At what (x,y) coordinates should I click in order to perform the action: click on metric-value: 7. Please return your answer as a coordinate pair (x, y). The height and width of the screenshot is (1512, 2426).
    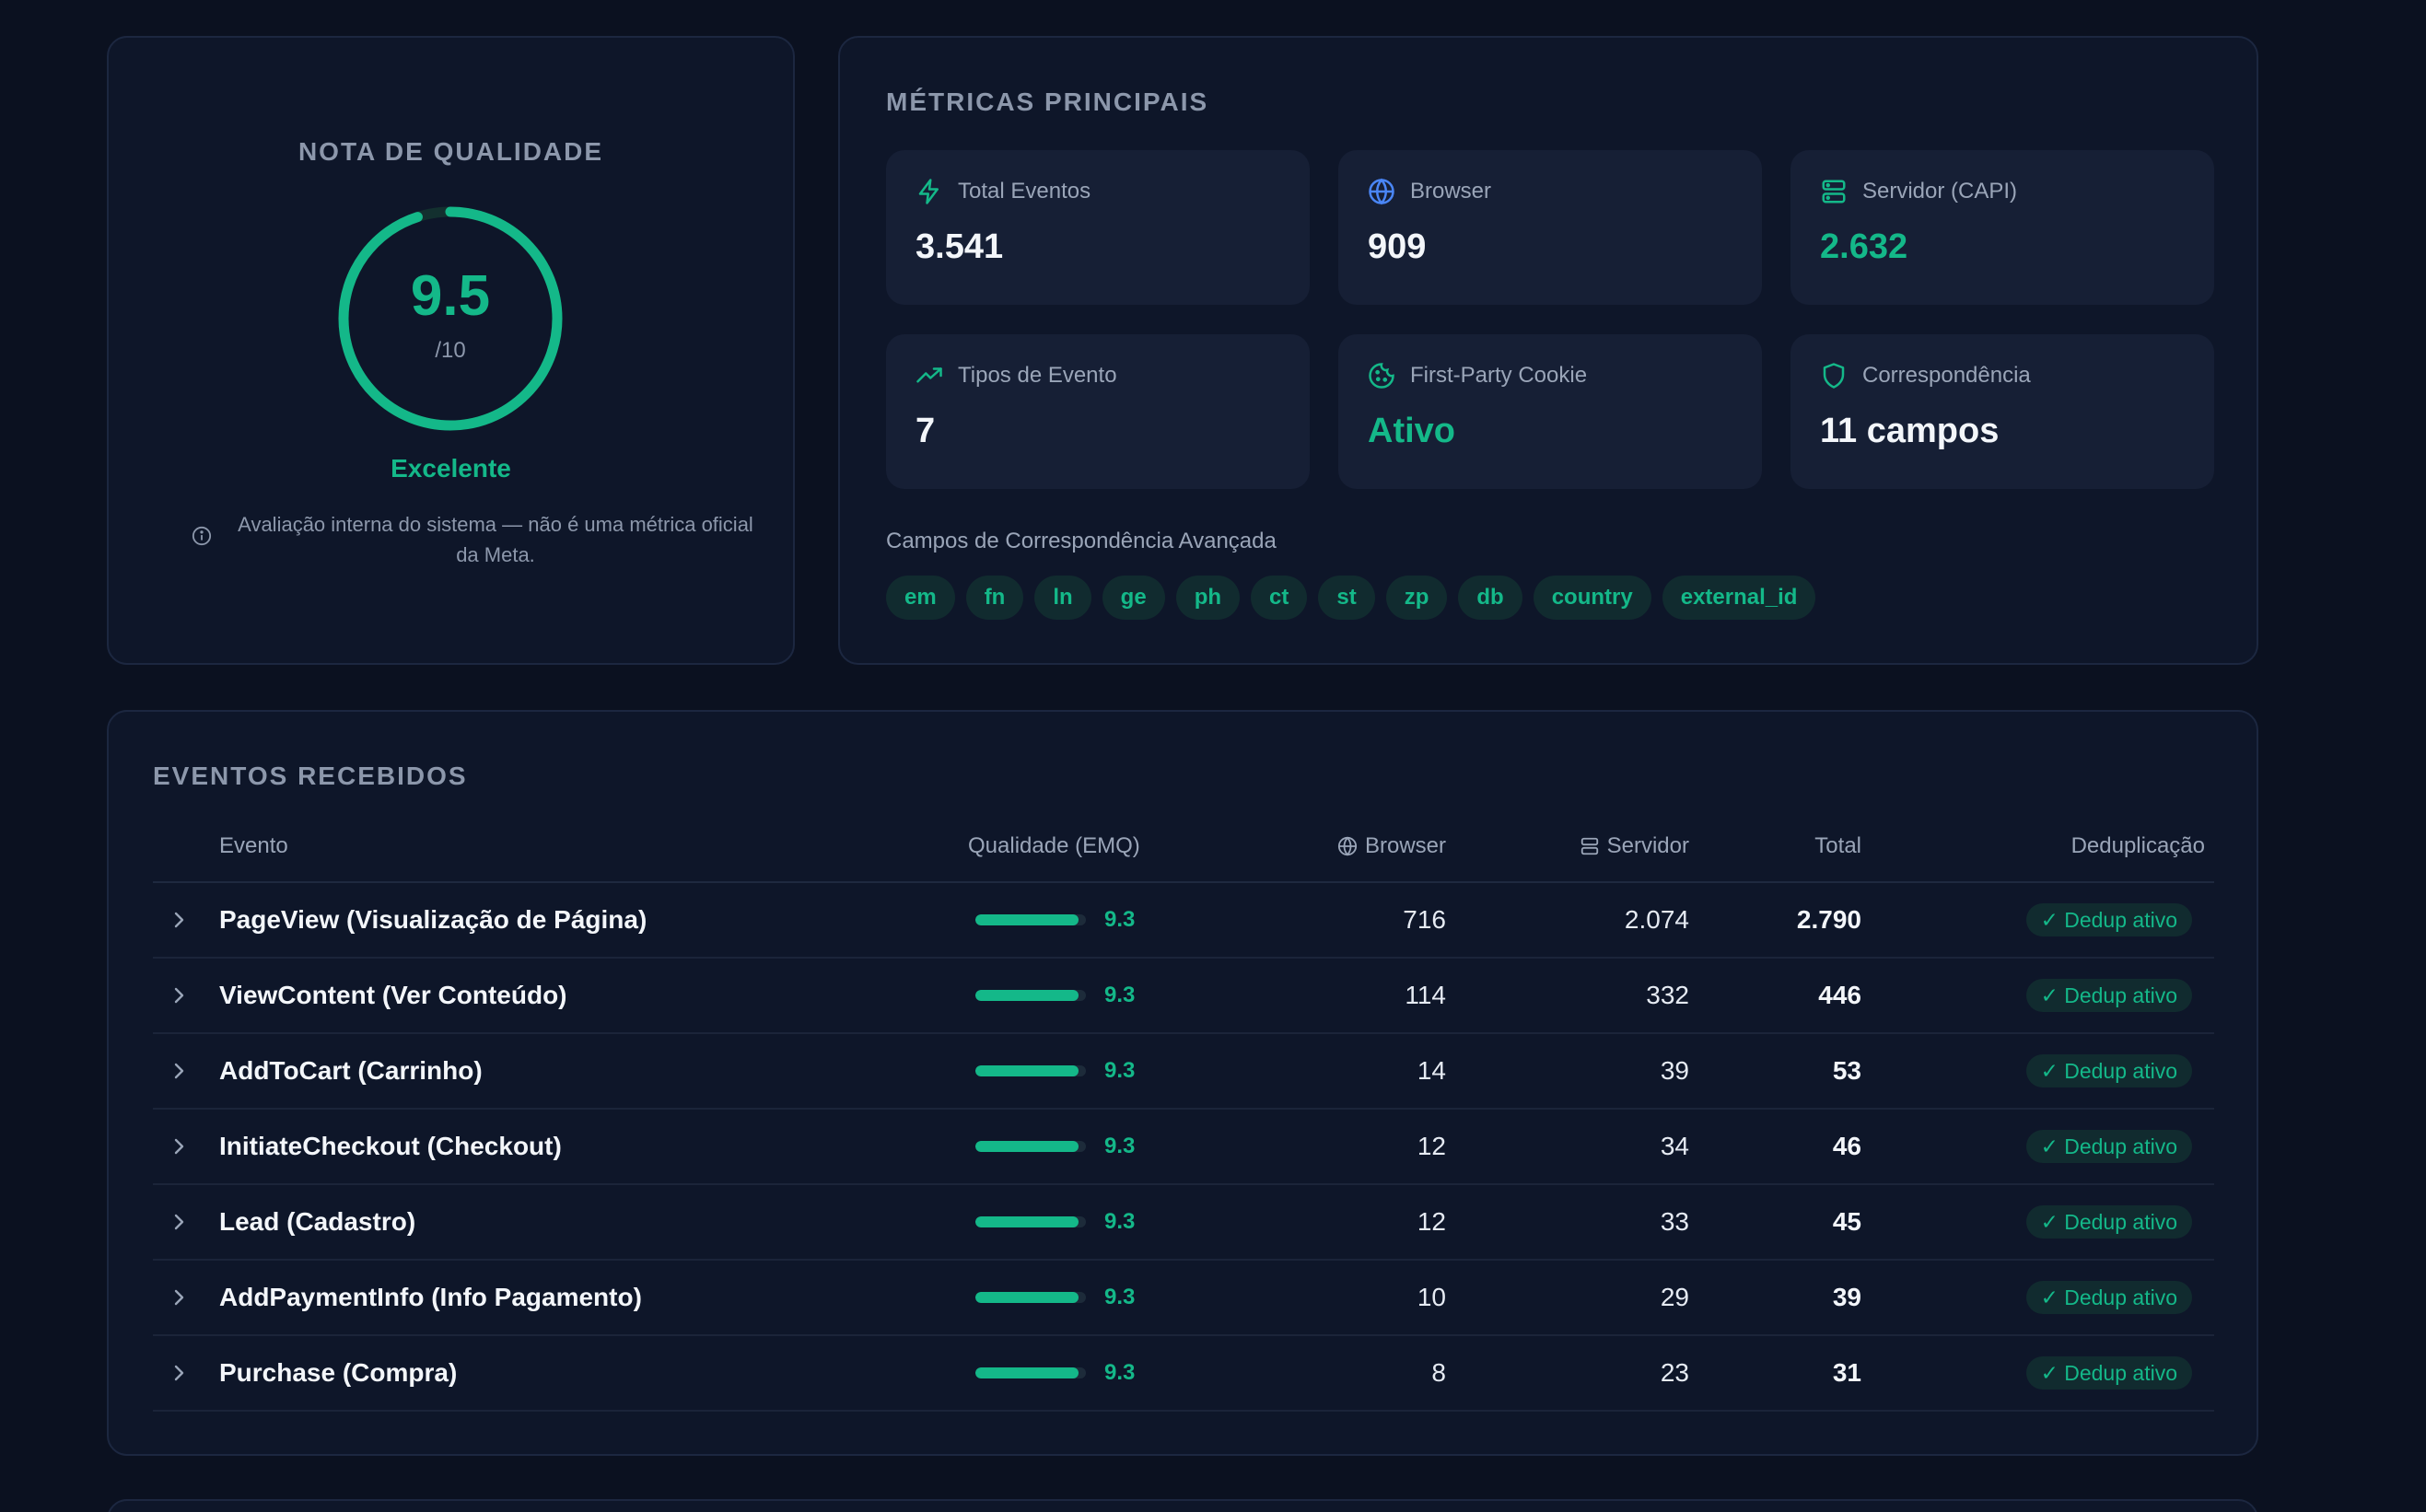
    Looking at the image, I should click on (926, 431).